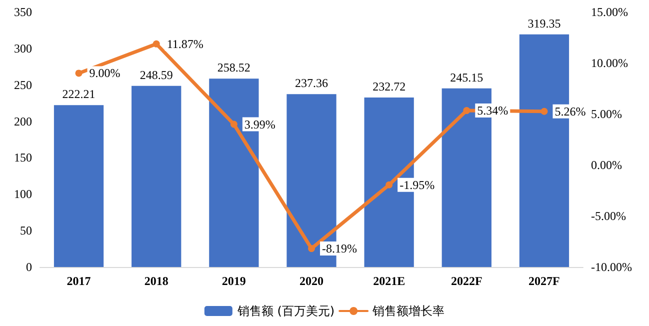  I want to click on data-label: 258.52, so click(233, 67).